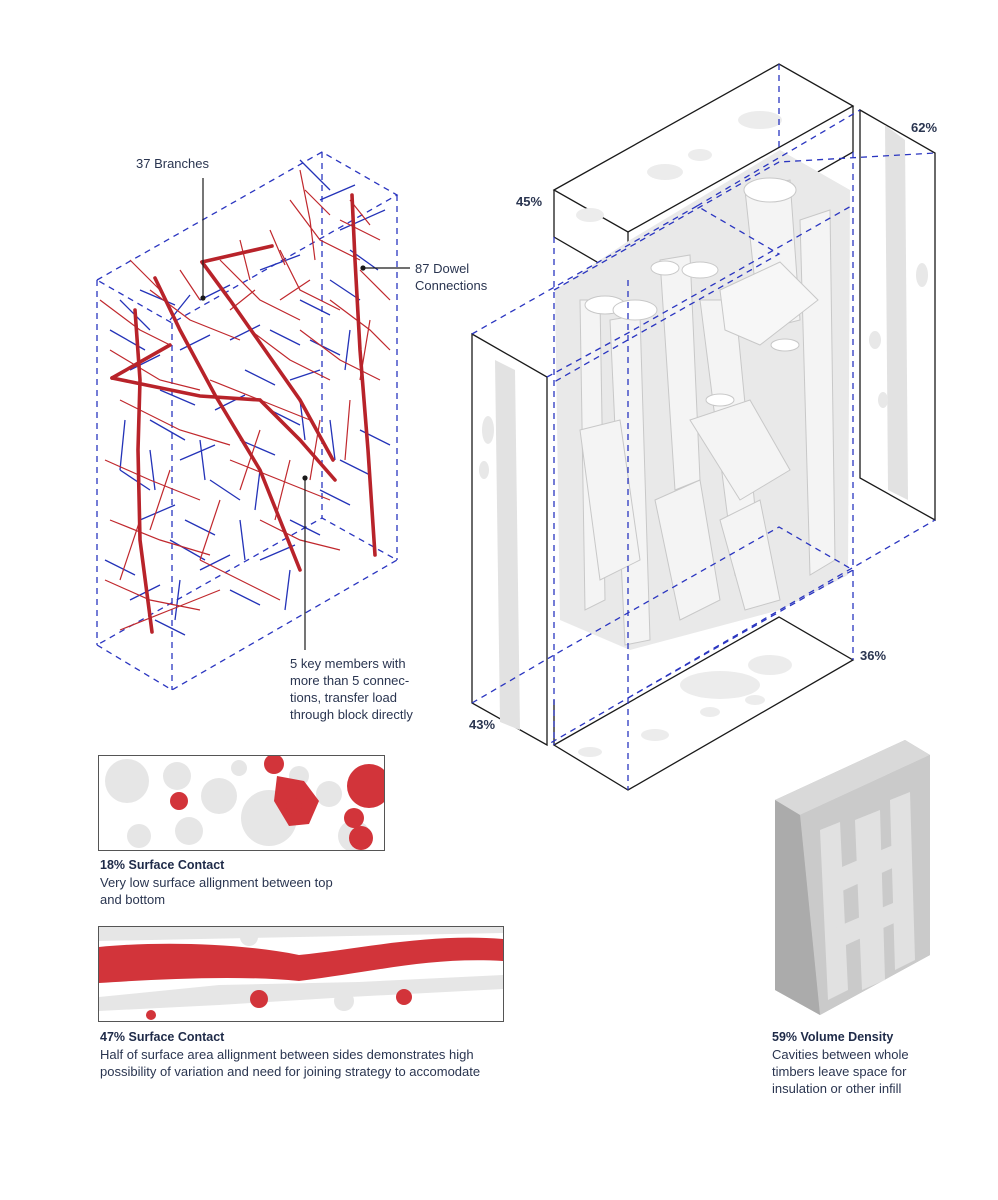 The image size is (998, 1200). I want to click on volume-density-line1: Cavities between whole, so click(840, 1054).